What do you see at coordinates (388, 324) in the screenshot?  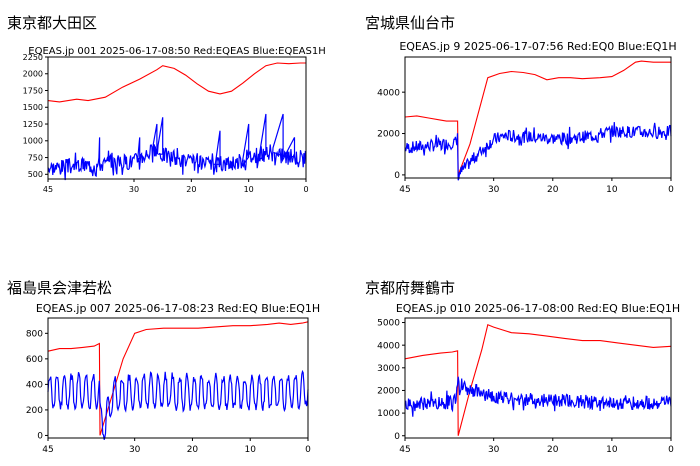 I see `y-tick-label: 5000` at bounding box center [388, 324].